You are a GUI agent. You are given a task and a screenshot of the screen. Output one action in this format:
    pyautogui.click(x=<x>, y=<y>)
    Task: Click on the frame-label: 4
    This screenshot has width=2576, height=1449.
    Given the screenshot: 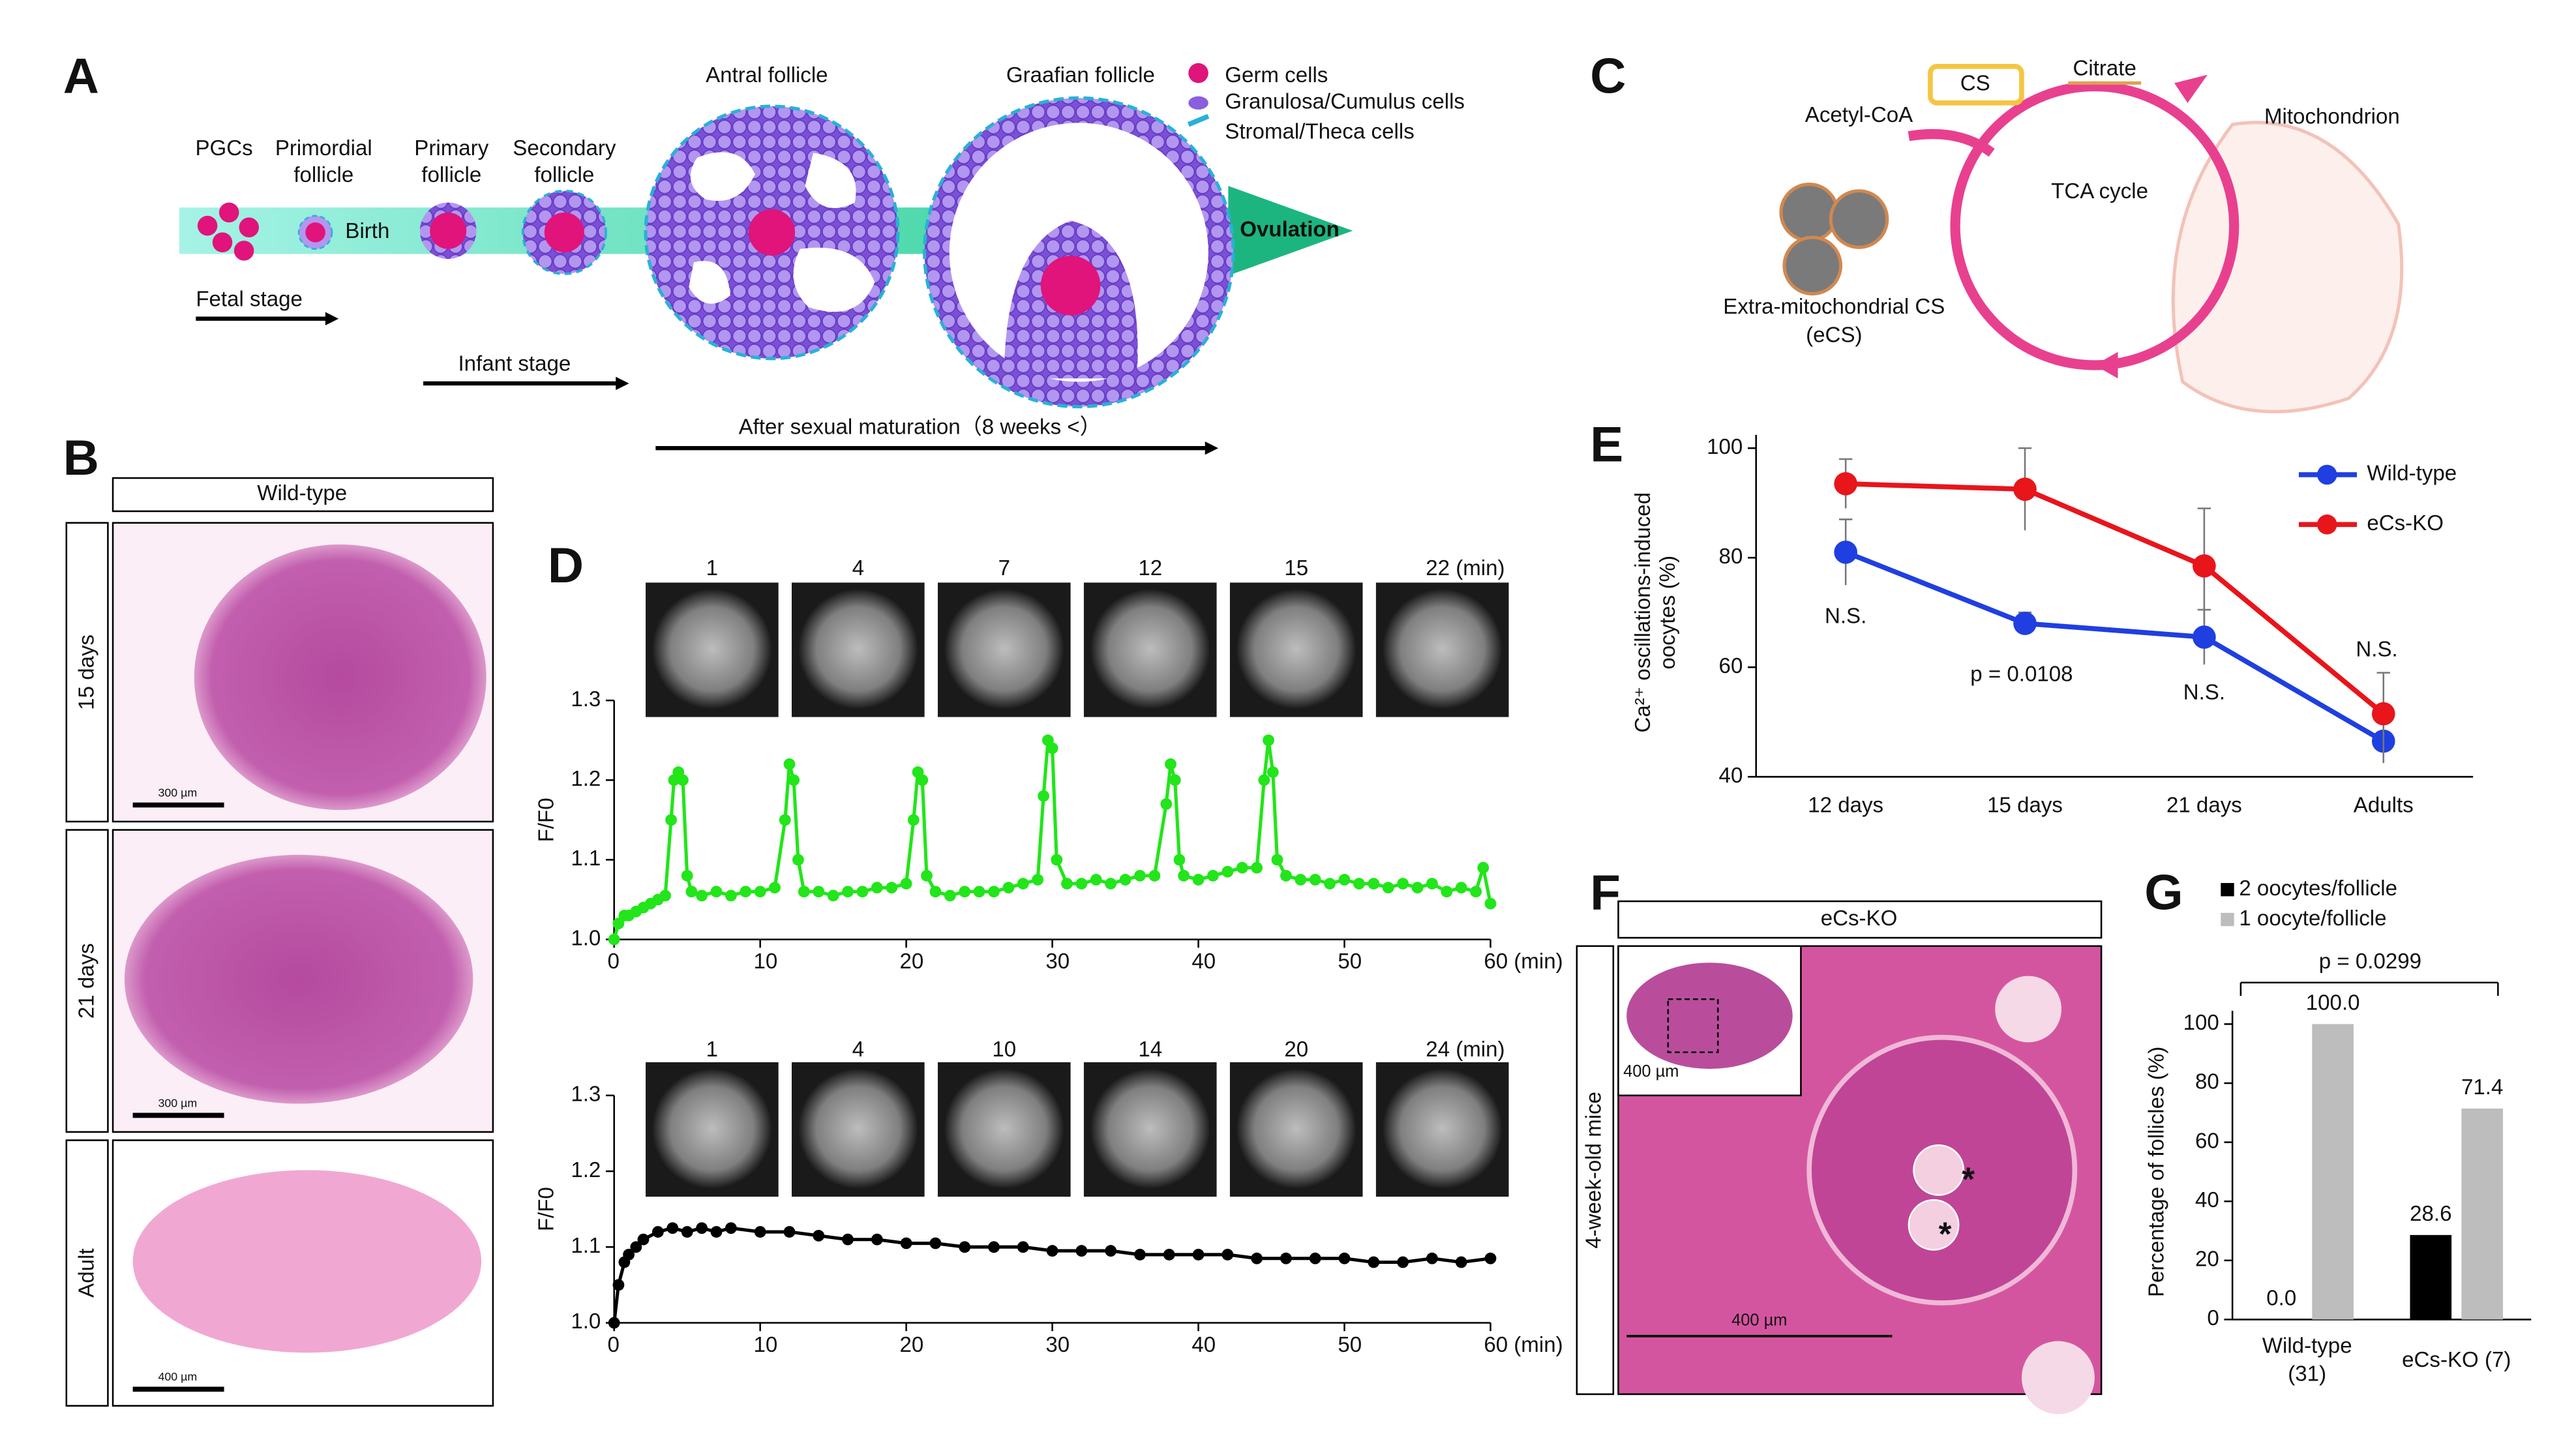 What is the action you would take?
    pyautogui.click(x=858, y=568)
    